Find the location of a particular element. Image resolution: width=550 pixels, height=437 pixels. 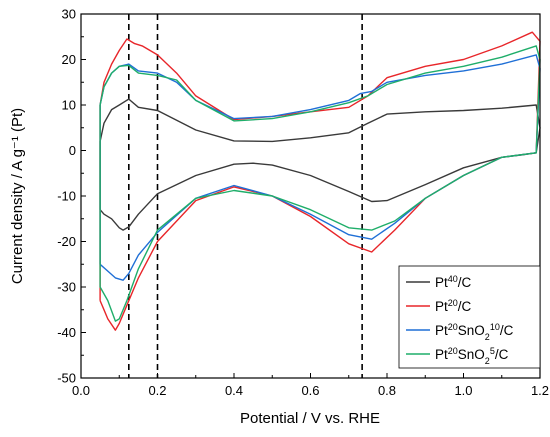

legend: Pt40/C Pt20/C Pt20SnO210/C Pt20SnO25/C is located at coordinates (469, 317).